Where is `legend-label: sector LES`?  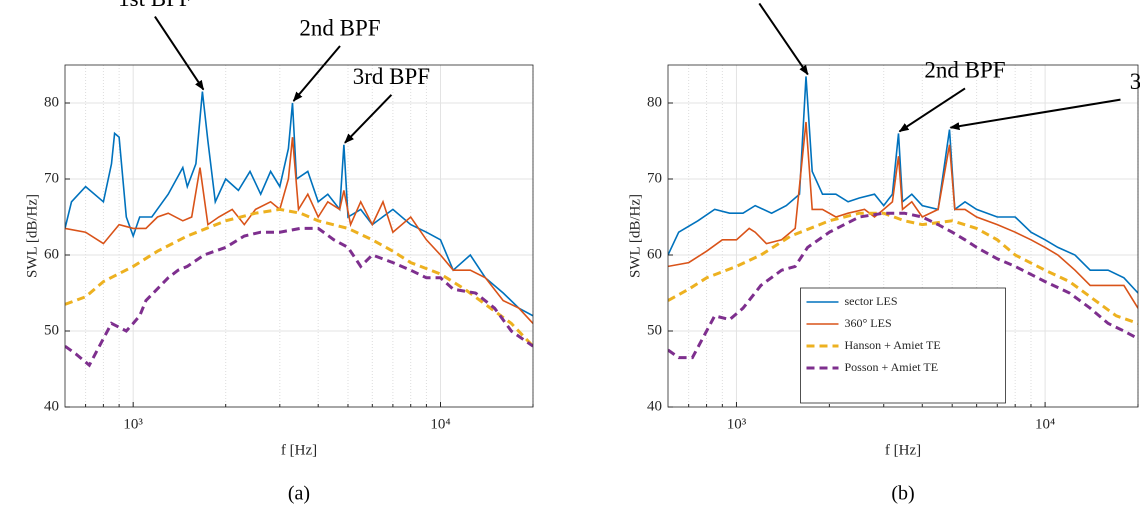
legend-label: sector LES is located at coordinates (871, 301).